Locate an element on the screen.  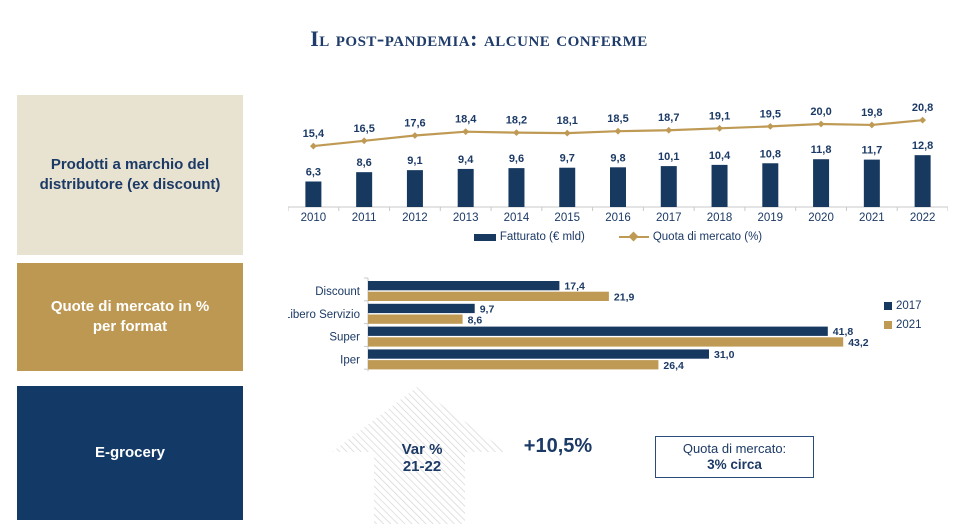
up-arrow-icon is located at coordinates (419, 455).